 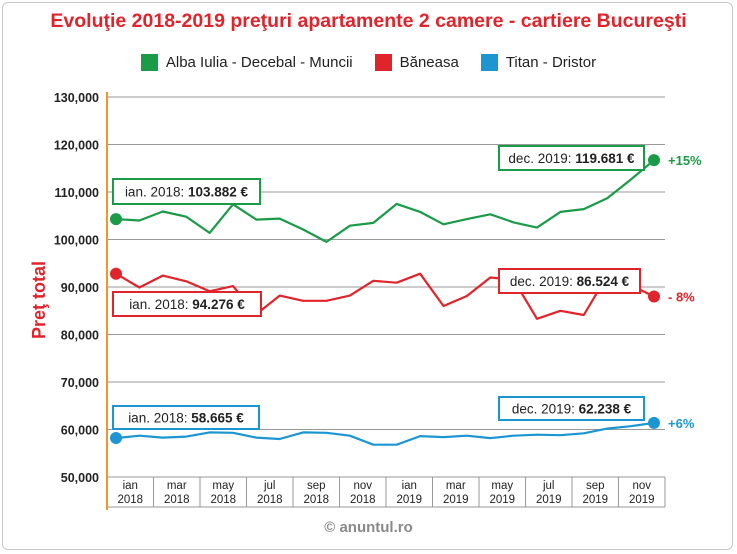 I want to click on series-change-label: - 8%, so click(x=681, y=297).